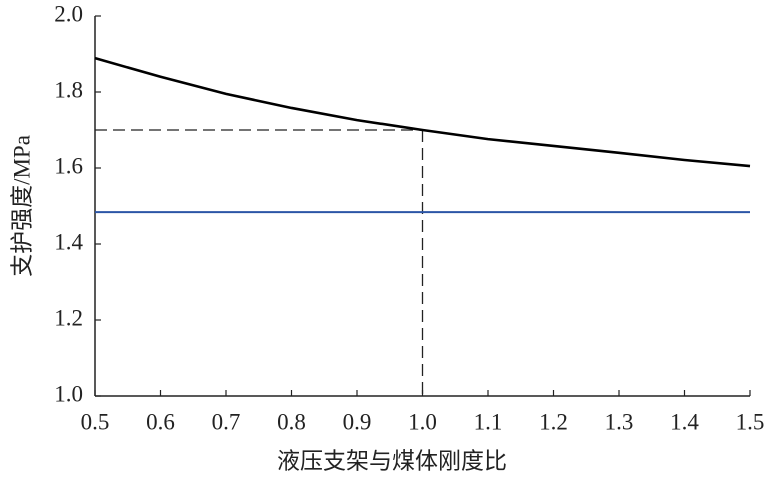 This screenshot has width=772, height=481. What do you see at coordinates (619, 421) in the screenshot?
I see `x-tick-label: 1.3` at bounding box center [619, 421].